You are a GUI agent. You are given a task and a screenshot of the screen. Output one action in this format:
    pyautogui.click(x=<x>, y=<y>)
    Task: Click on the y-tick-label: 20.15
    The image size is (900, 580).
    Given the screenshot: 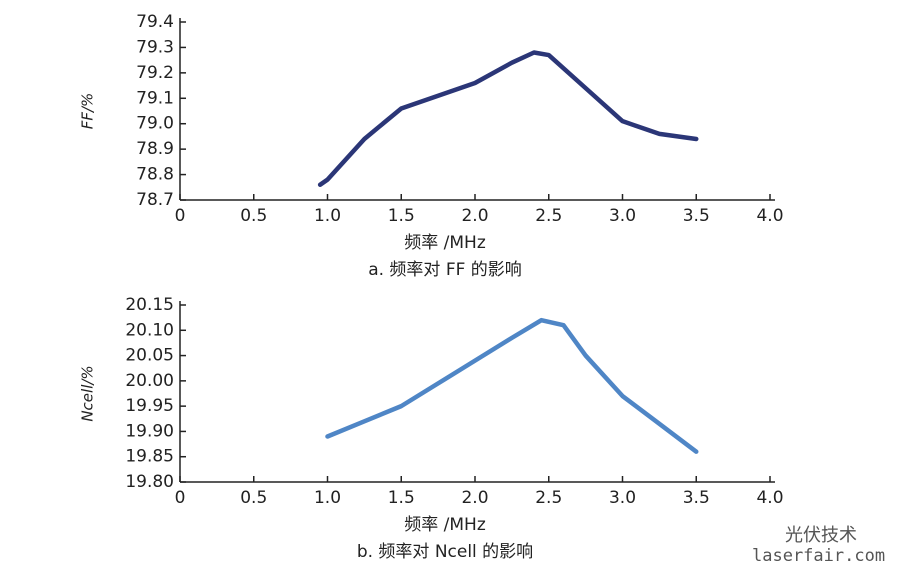 What is the action you would take?
    pyautogui.click(x=149, y=305)
    